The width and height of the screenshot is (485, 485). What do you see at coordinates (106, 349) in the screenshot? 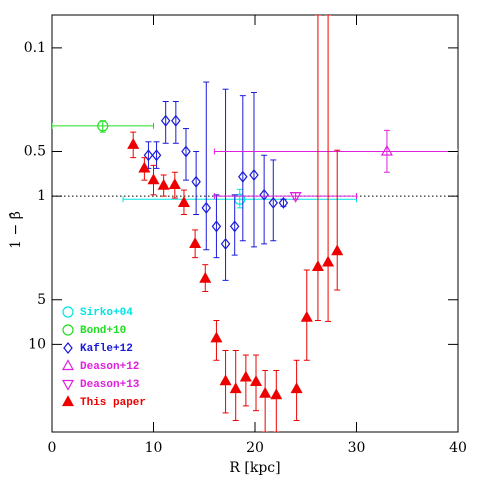
I see `legend-label: Kafle+12` at bounding box center [106, 349].